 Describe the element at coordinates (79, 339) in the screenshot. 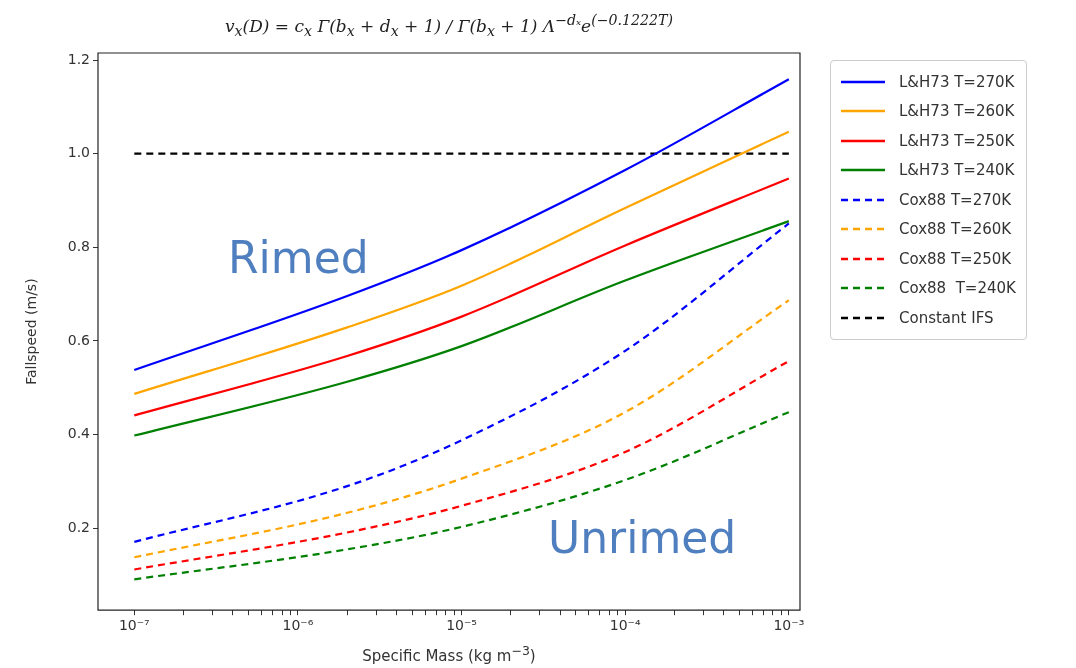

I see `y-tick-label: 0.6` at that location.